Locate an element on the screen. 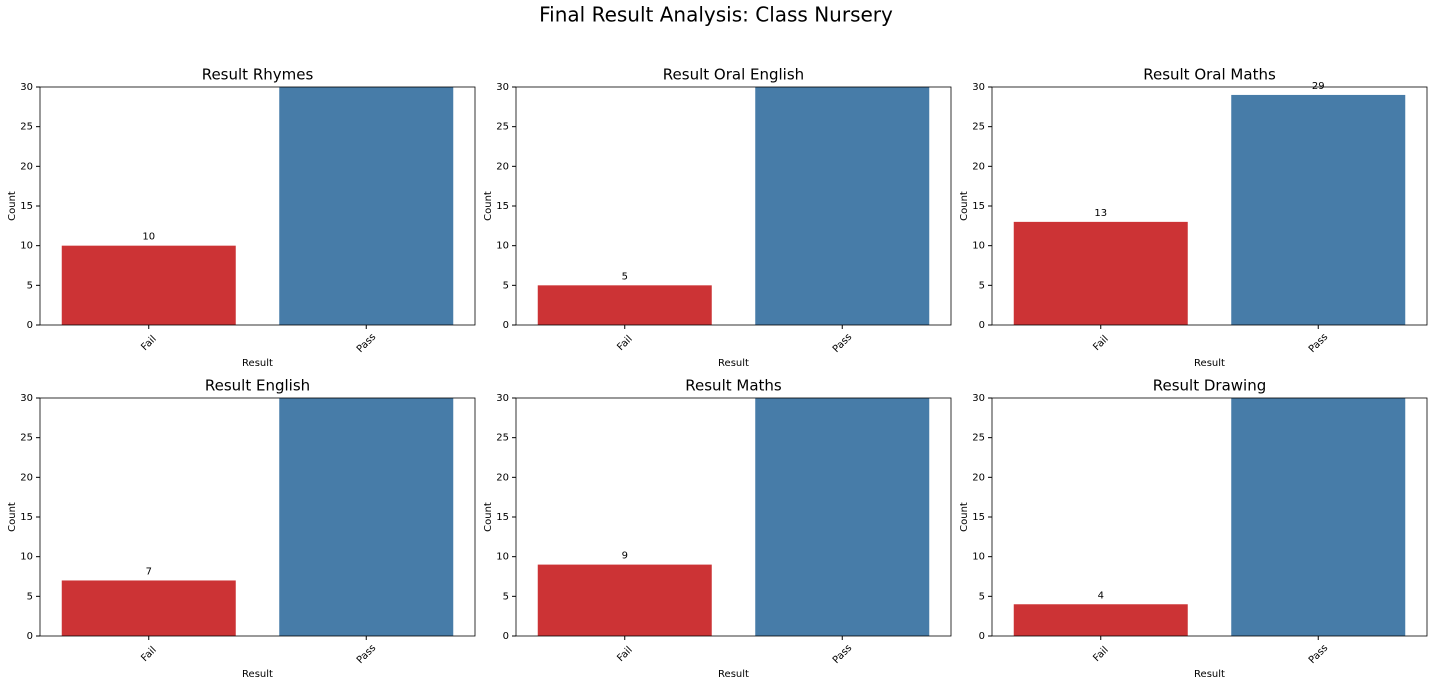 This screenshot has height=687, width=1432. data-label: 9 is located at coordinates (625, 556).